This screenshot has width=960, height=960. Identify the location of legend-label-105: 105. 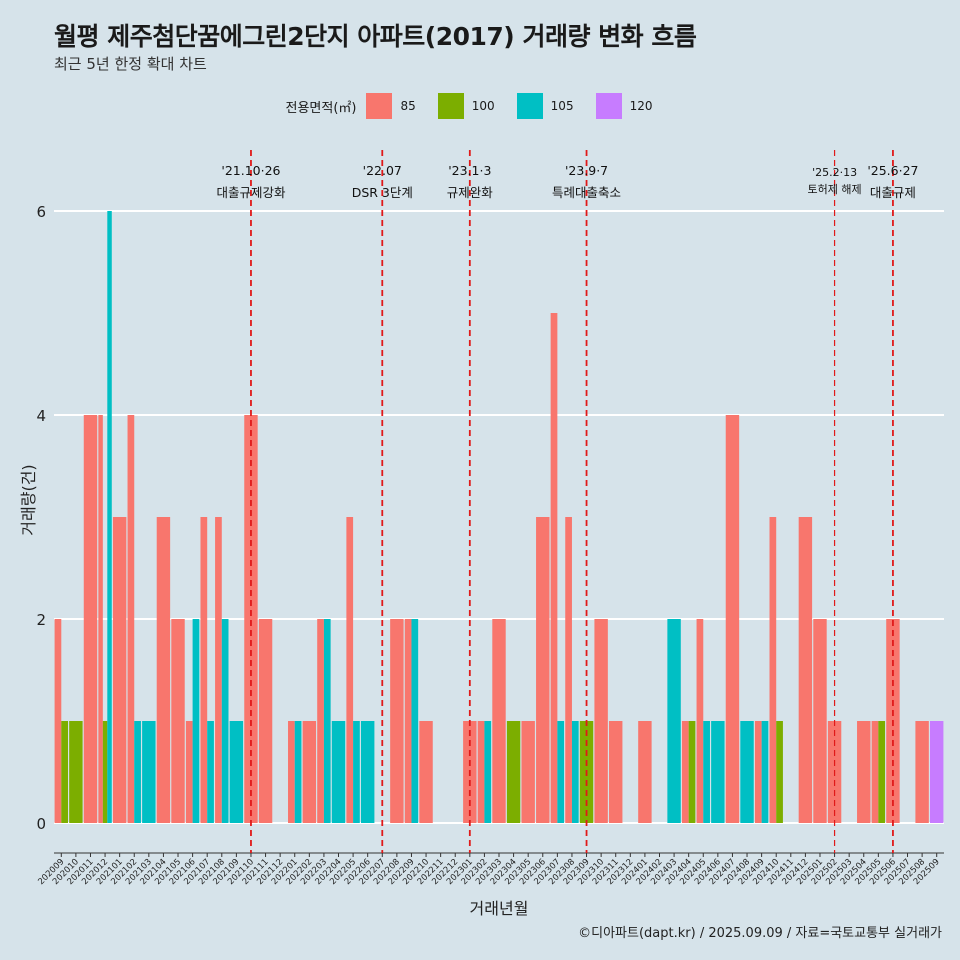
(562, 106).